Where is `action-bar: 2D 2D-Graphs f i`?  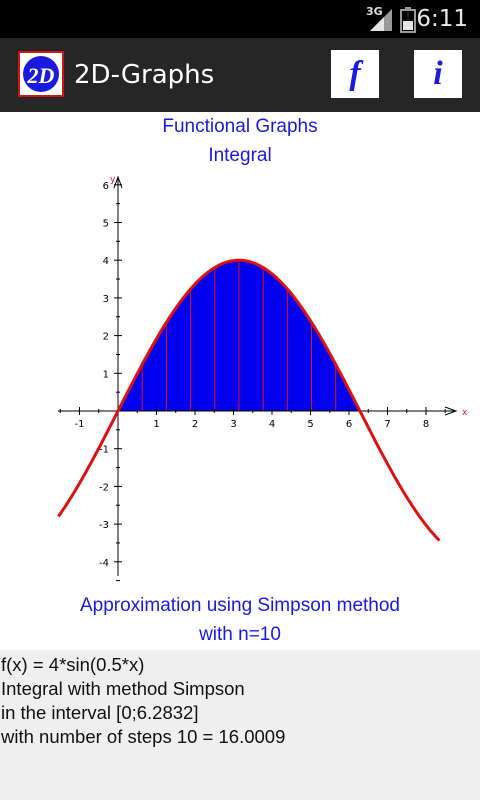
action-bar: 2D 2D-Graphs f i is located at coordinates (240, 76).